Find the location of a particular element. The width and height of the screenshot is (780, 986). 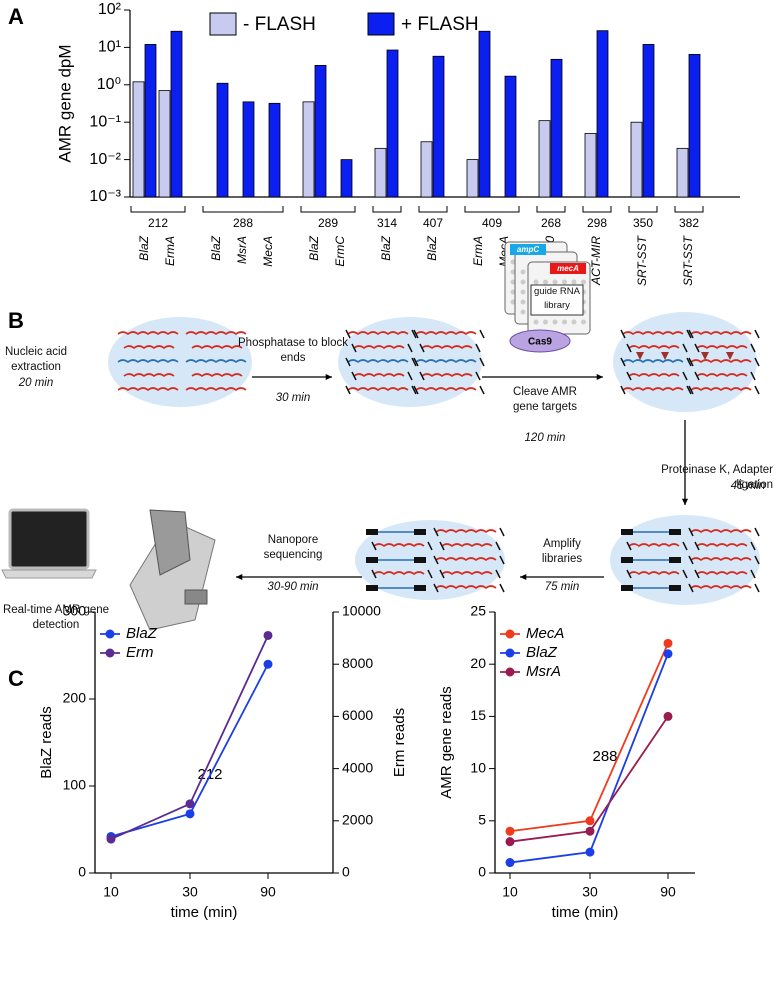

group-label: 289 is located at coordinates (328, 223).